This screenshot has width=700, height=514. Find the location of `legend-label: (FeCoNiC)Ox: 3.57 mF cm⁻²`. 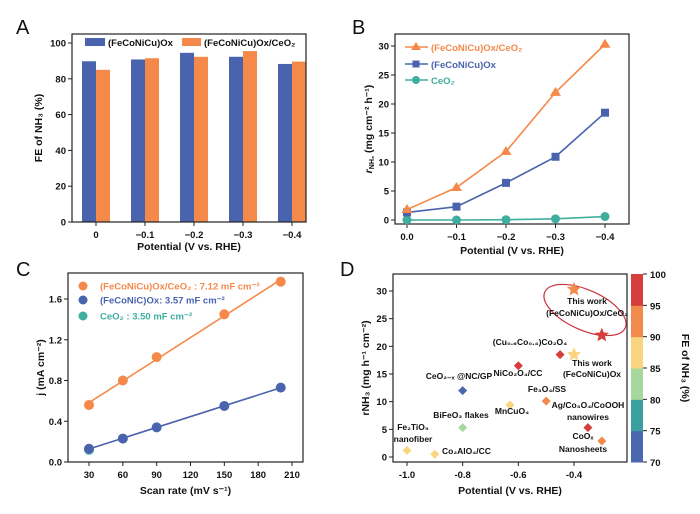

legend-label: (FeCoNiC)Ox: 3.57 mF cm⁻² is located at coordinates (162, 301).